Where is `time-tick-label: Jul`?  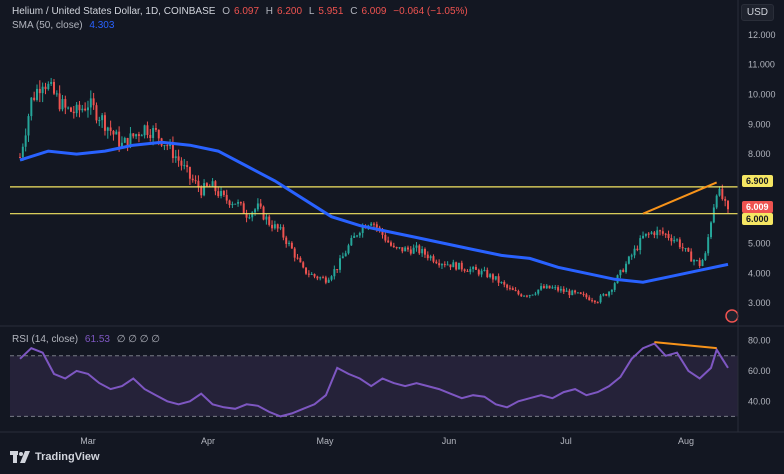 time-tick-label: Jul is located at coordinates (566, 441).